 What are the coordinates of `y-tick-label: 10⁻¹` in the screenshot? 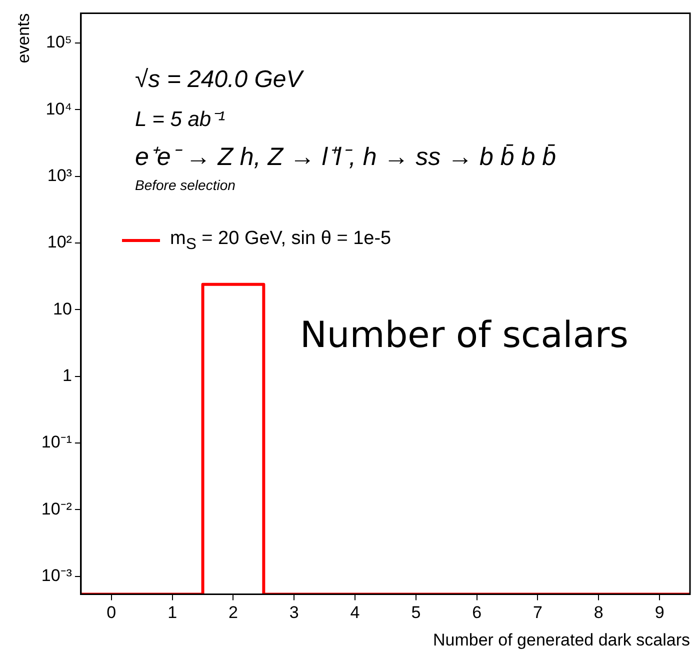 It's located at (56, 442).